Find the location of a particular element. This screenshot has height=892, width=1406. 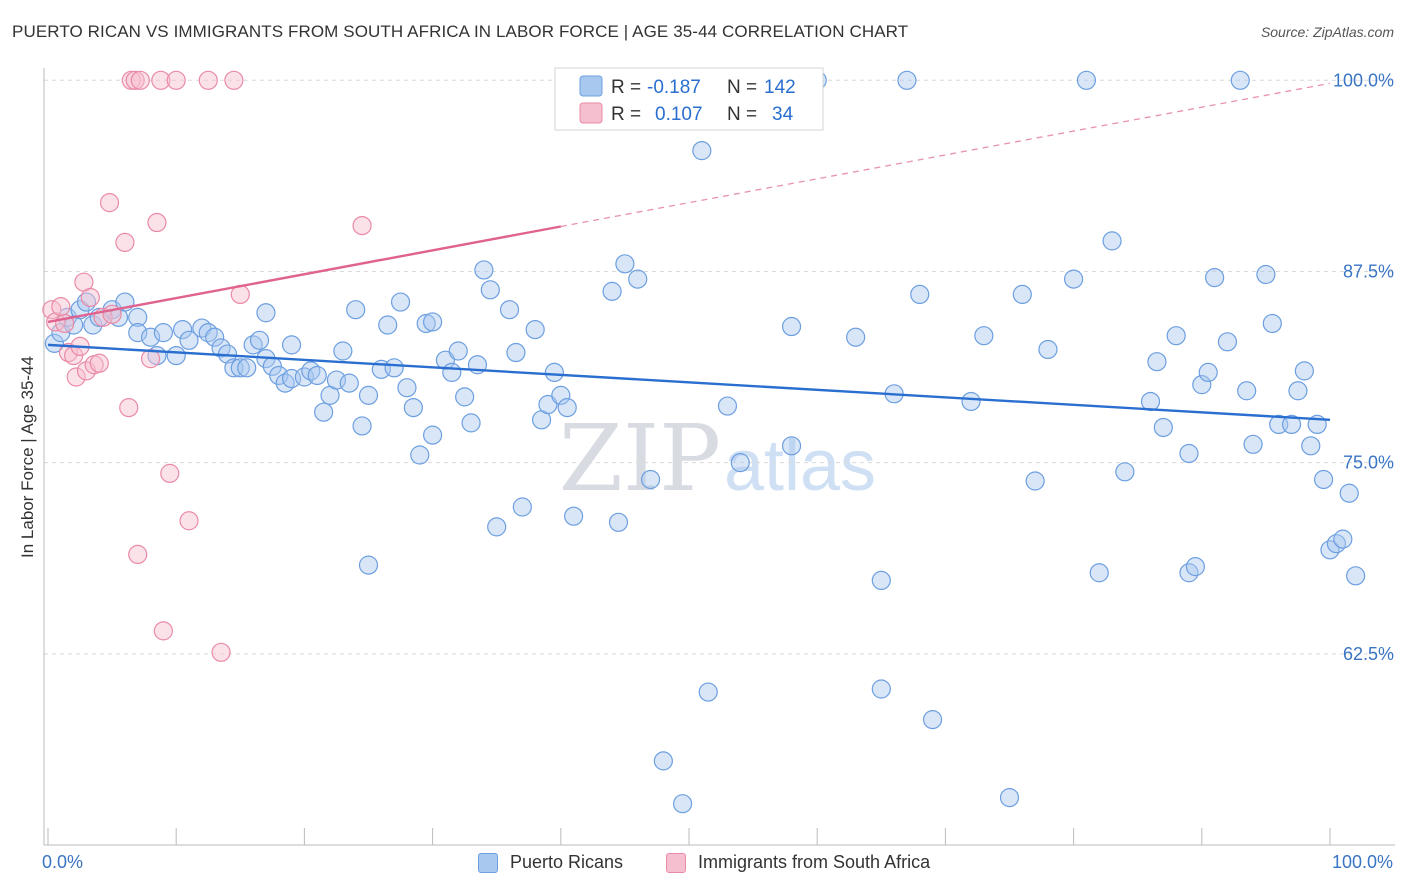

trend-line-puerto-ricans is located at coordinates (689, 382).